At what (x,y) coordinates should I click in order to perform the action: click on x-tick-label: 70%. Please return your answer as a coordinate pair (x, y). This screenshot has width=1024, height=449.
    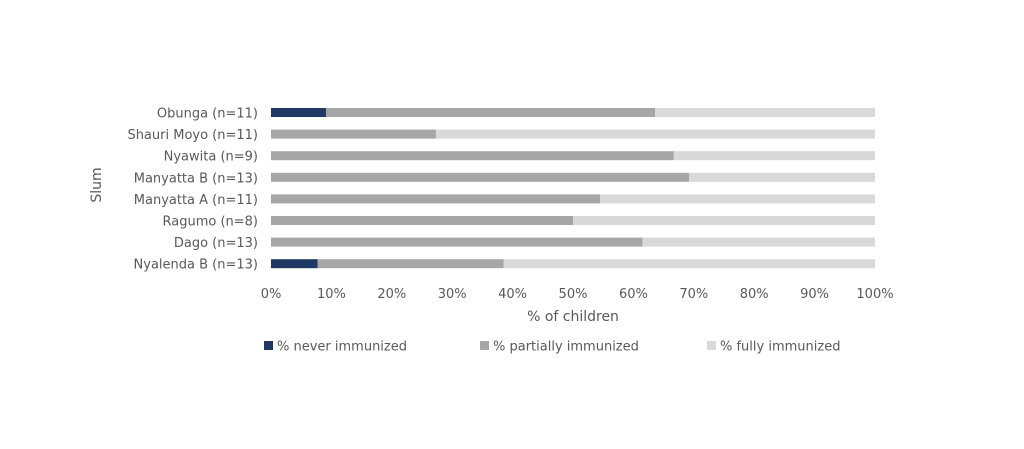
    Looking at the image, I should click on (693, 294).